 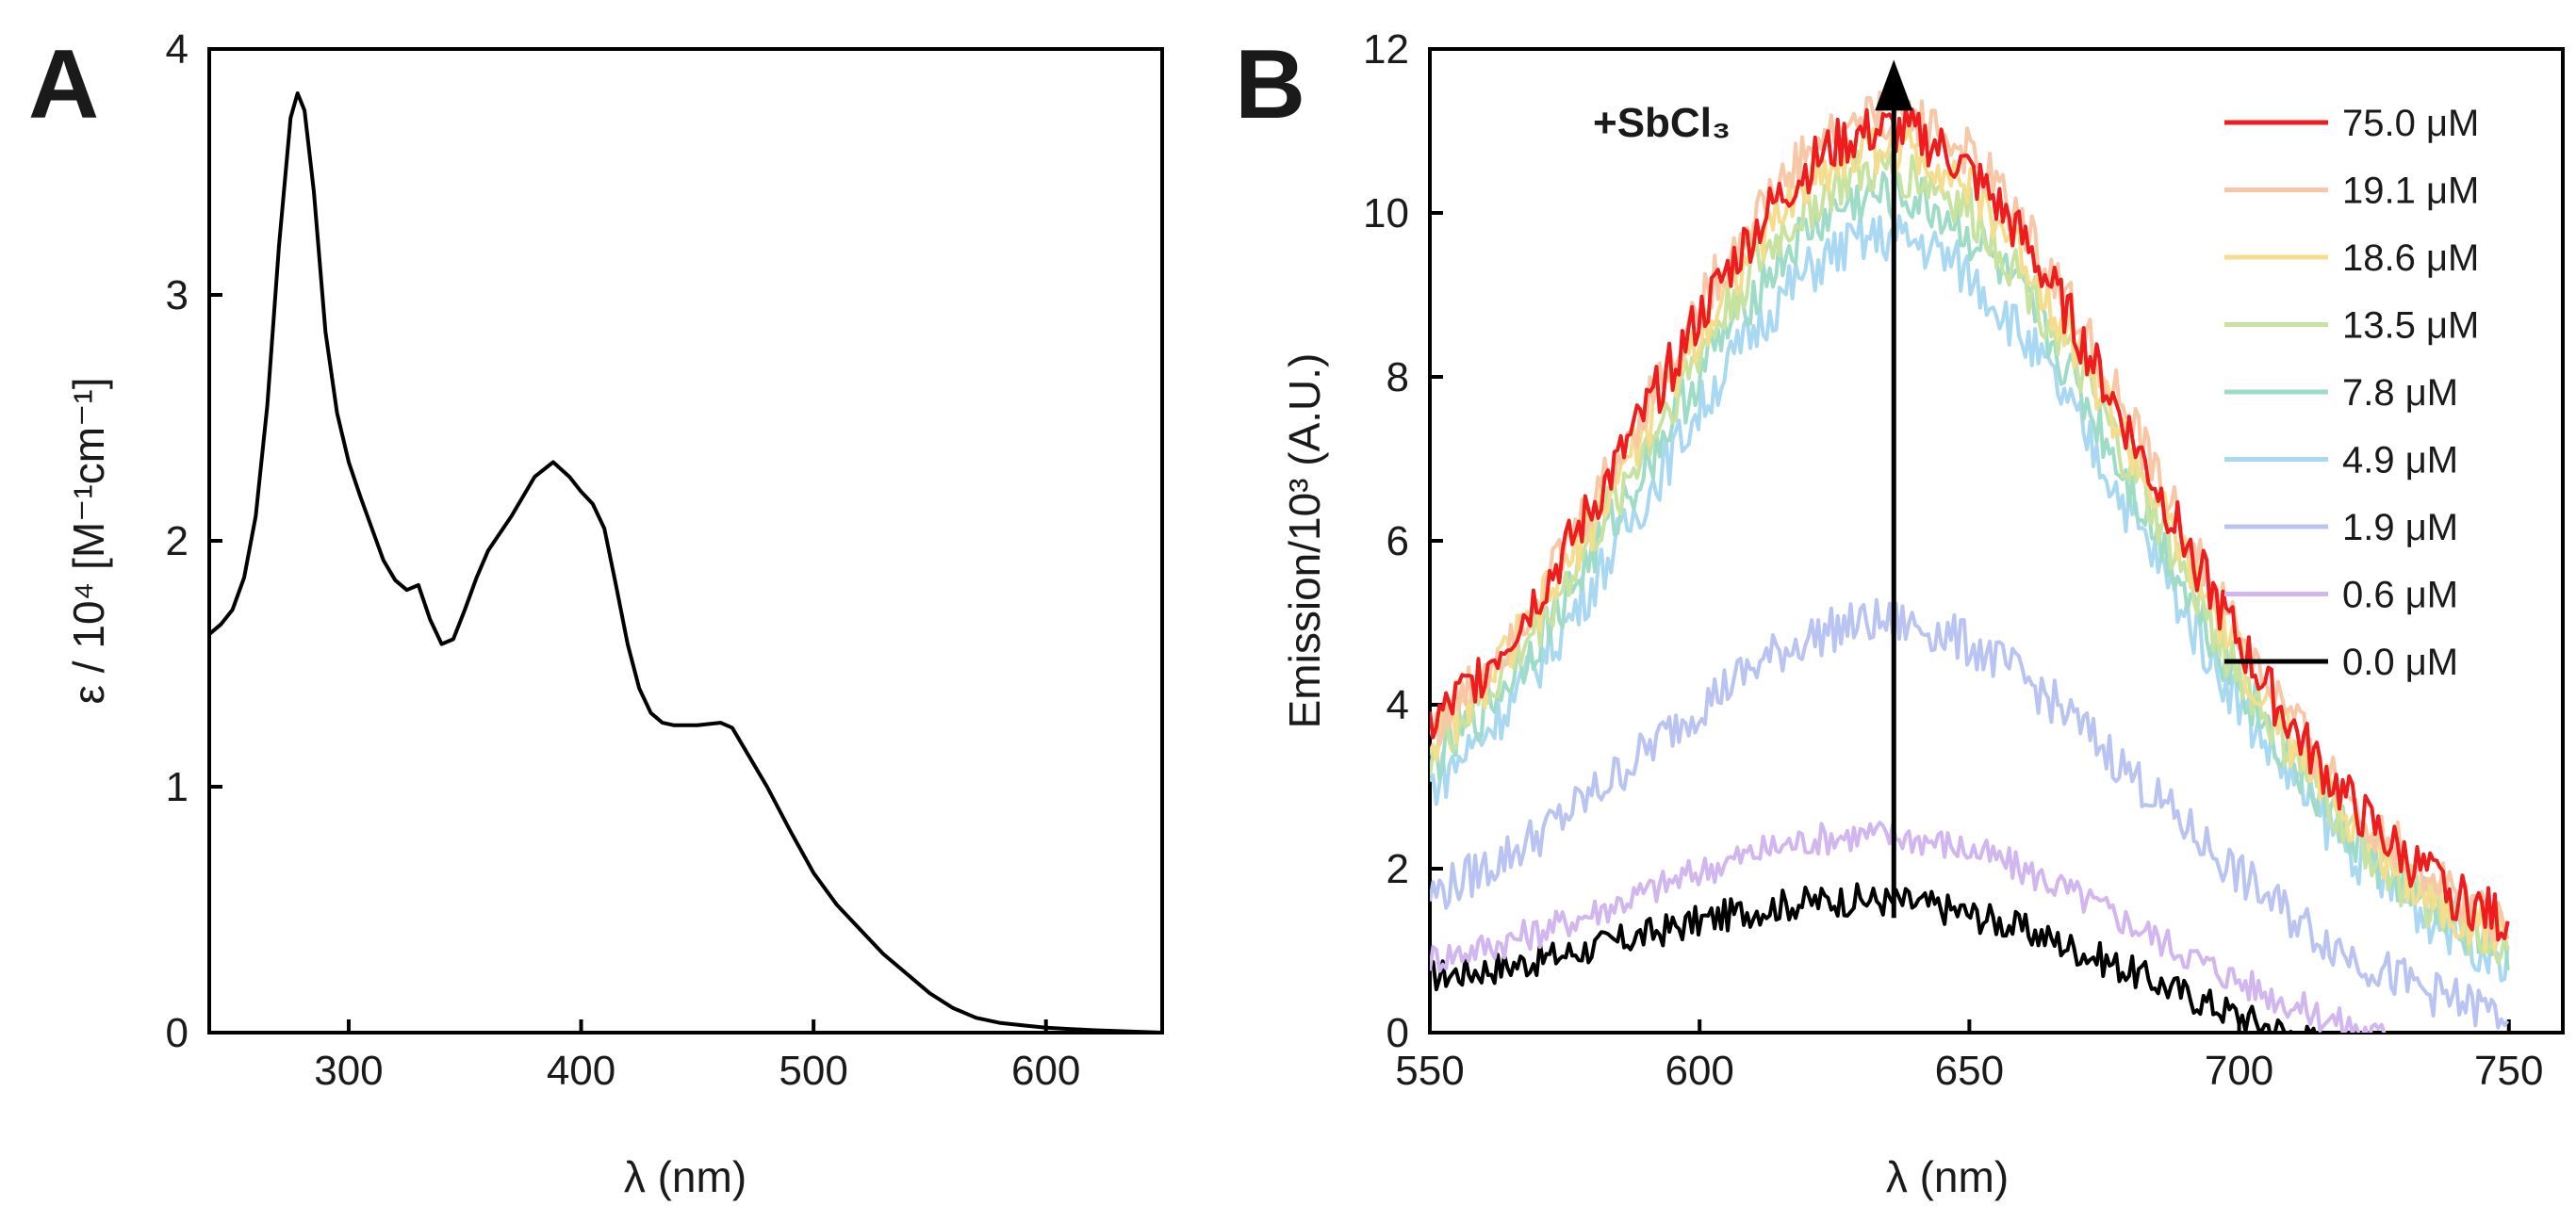 What do you see at coordinates (2410, 258) in the screenshot?
I see `legend-label: 18.6 μM` at bounding box center [2410, 258].